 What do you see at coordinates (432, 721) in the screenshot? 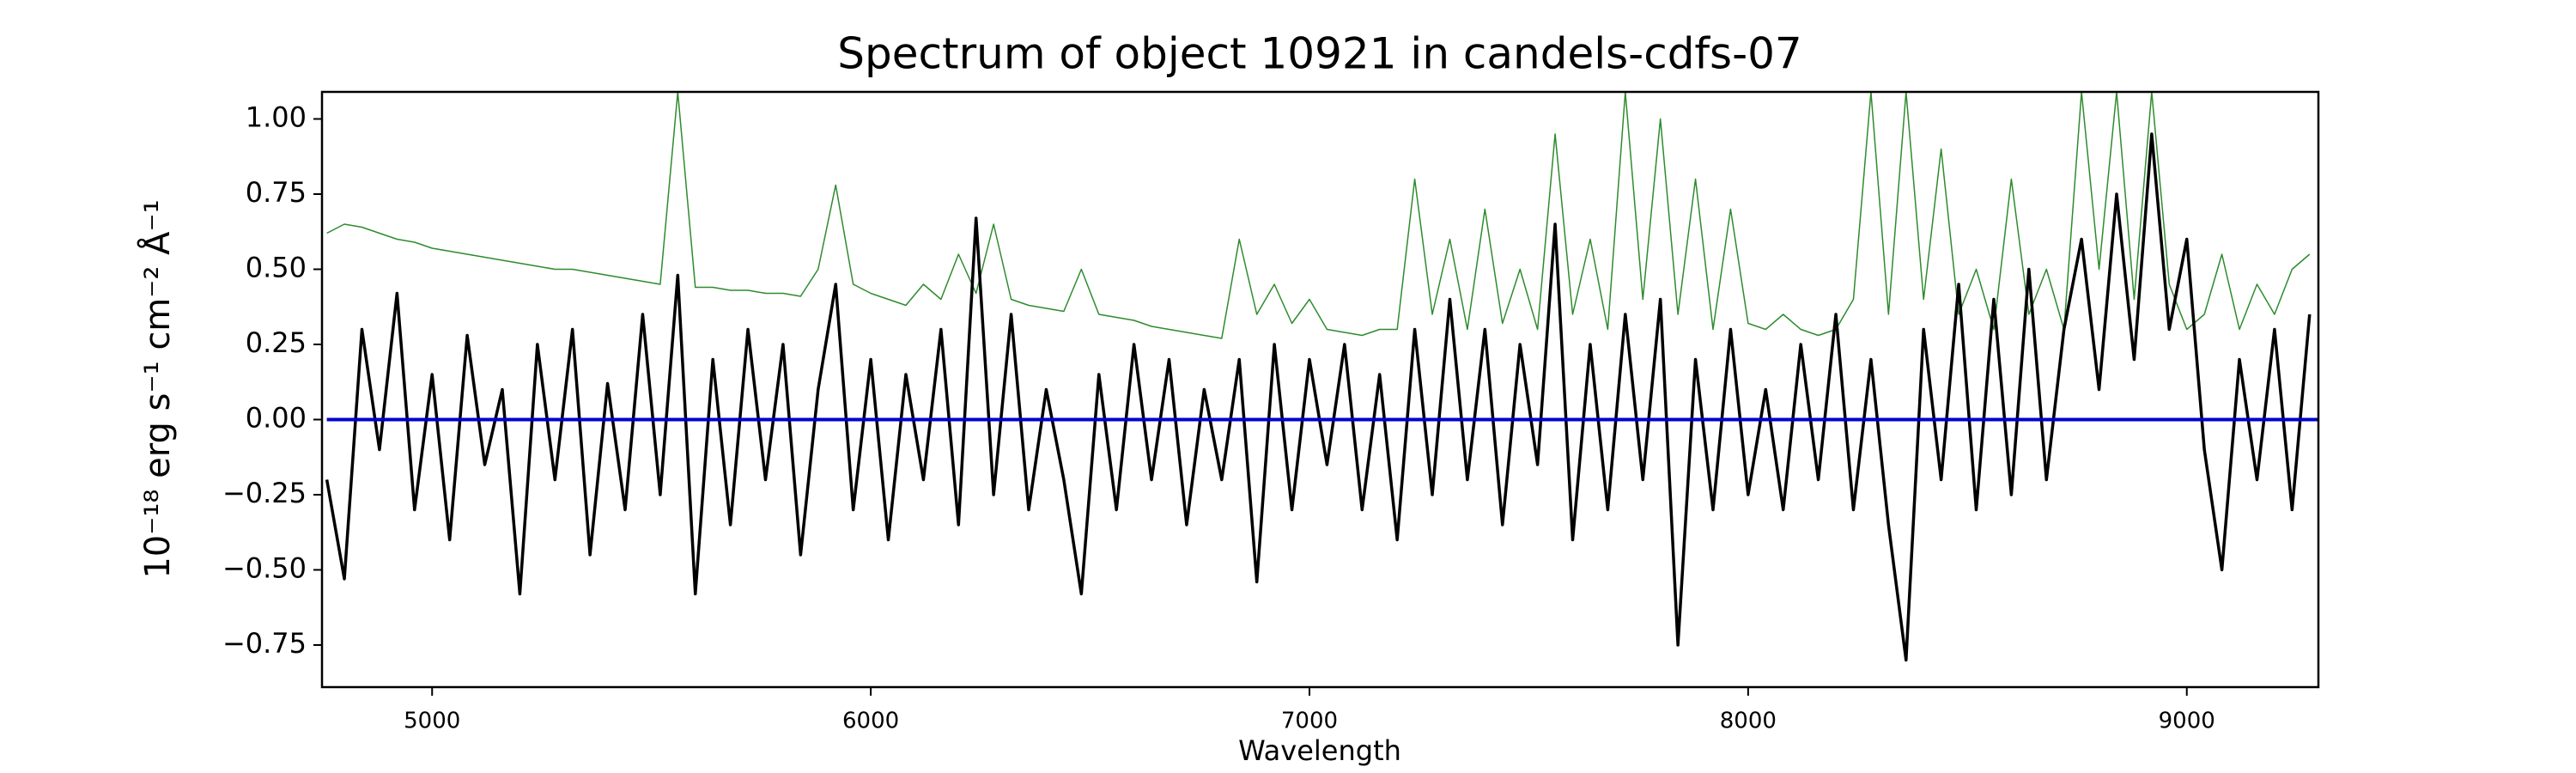
I see `x-tick-label: 5000` at bounding box center [432, 721].